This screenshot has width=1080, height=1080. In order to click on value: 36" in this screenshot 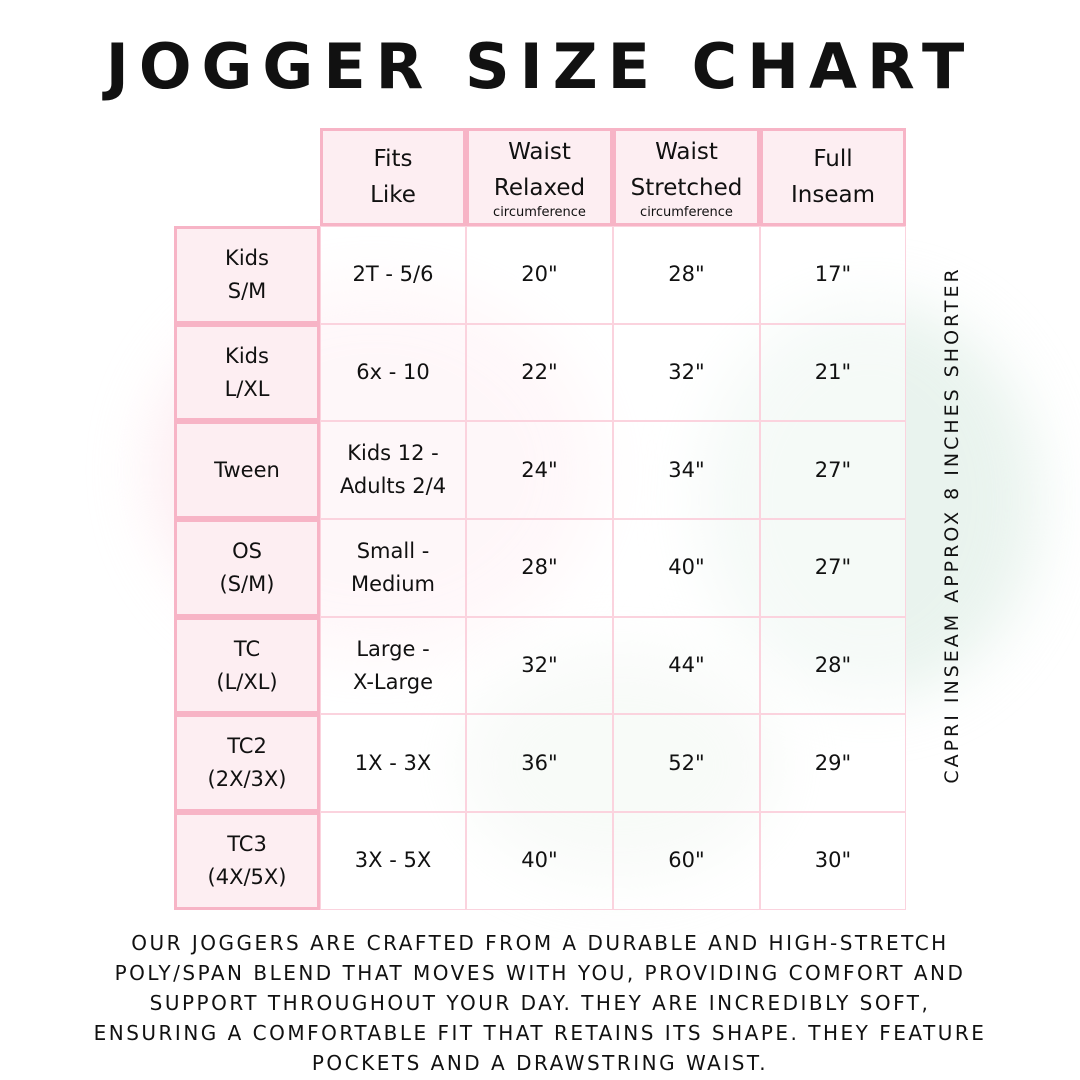, I will do `click(539, 762)`.